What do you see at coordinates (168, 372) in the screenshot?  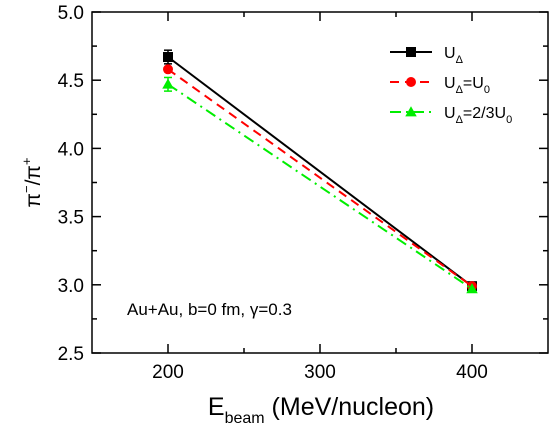 I see `x-tick-label: 200` at bounding box center [168, 372].